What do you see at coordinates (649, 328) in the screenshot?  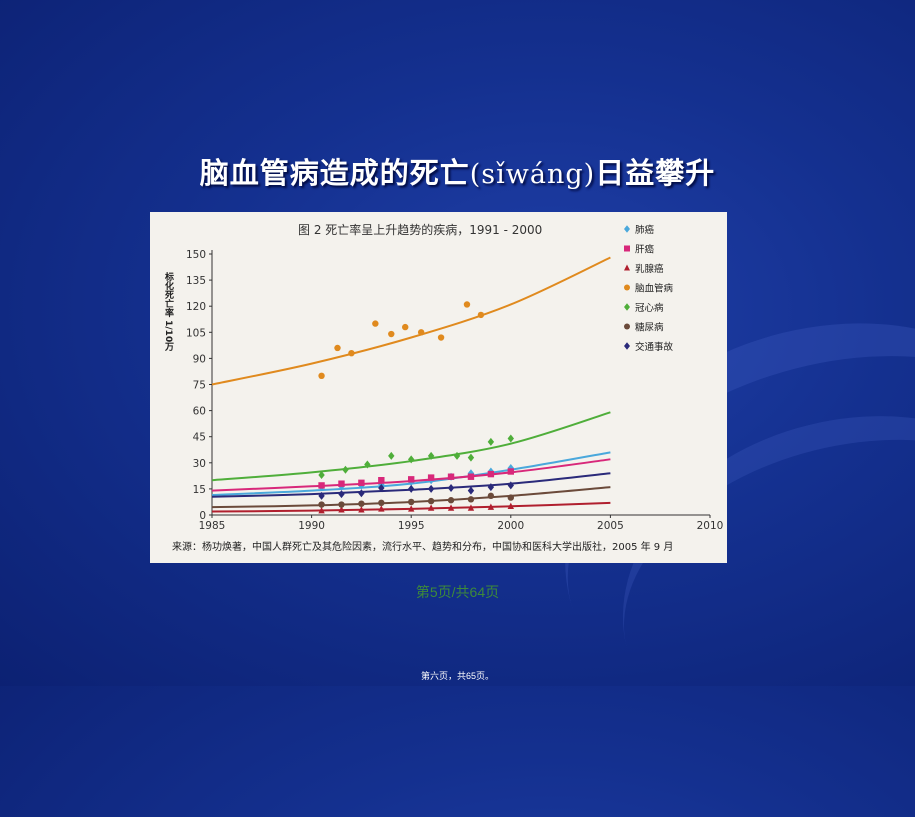 I see `legend-label-5: 糖尿病` at bounding box center [649, 328].